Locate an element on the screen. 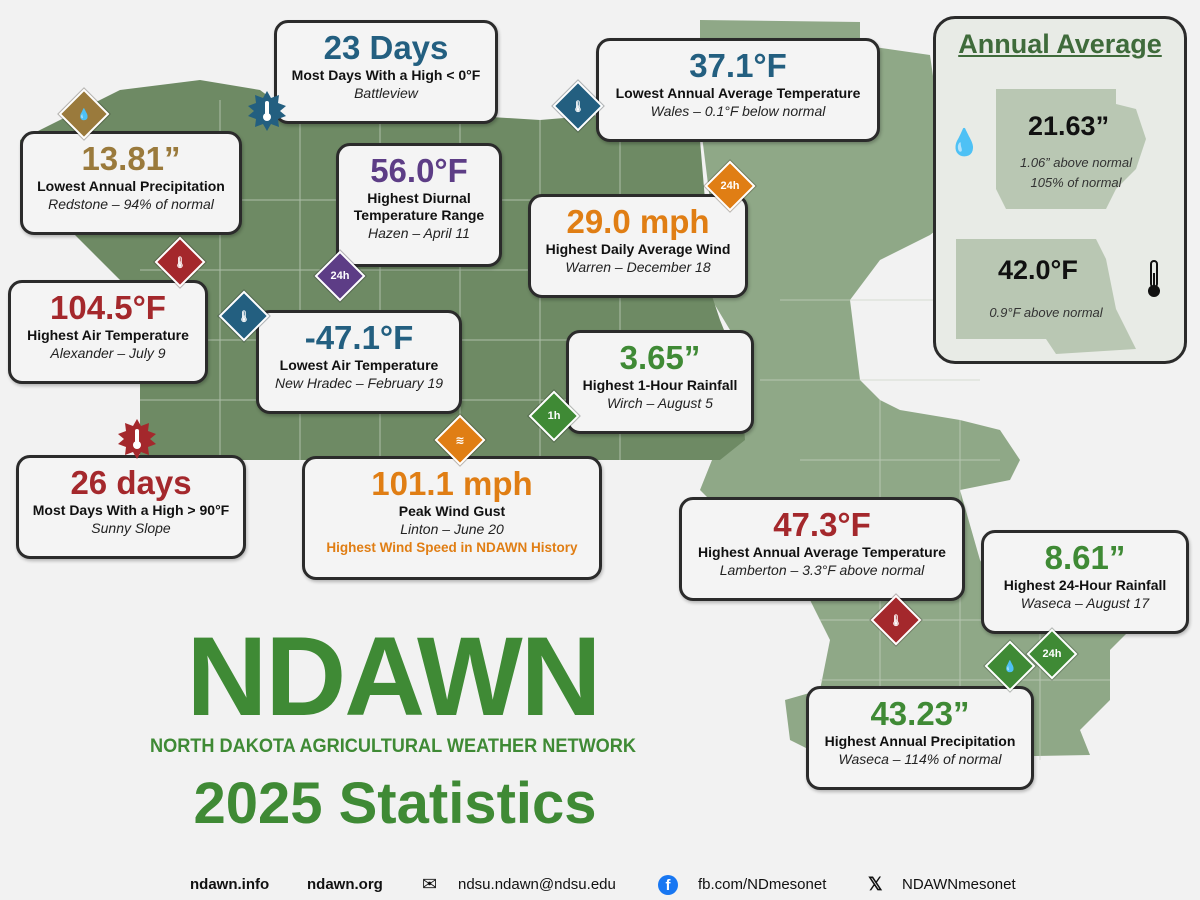 This screenshot has height=900, width=1200. mail-icon: ✉ is located at coordinates (430, 884).